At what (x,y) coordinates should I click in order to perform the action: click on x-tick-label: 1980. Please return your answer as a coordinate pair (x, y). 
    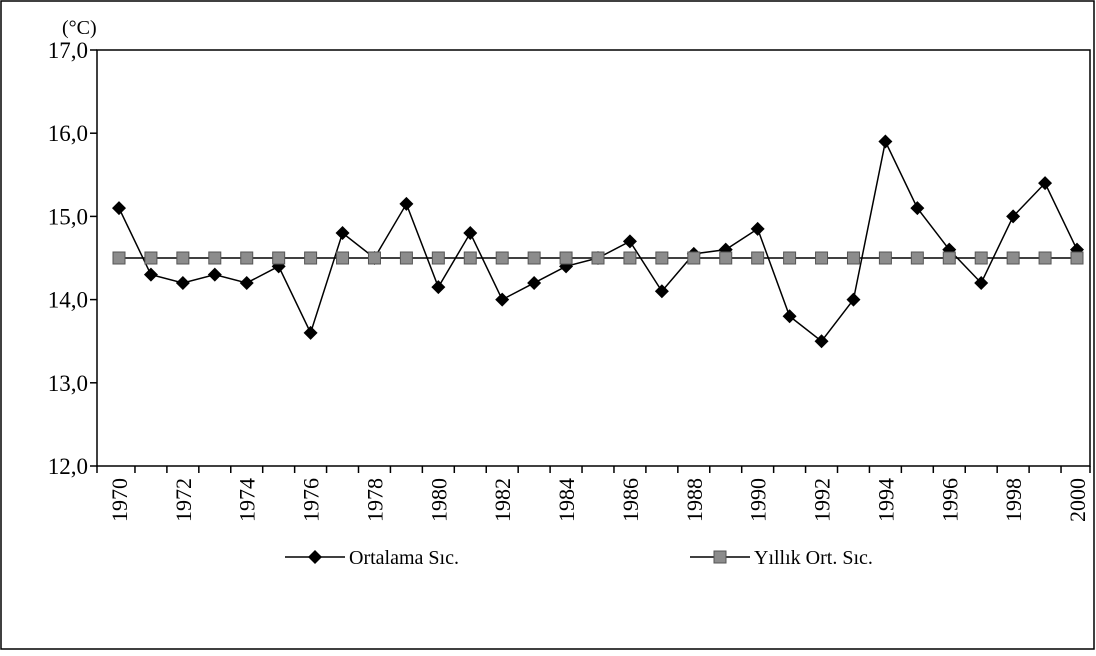
    Looking at the image, I should click on (438, 500).